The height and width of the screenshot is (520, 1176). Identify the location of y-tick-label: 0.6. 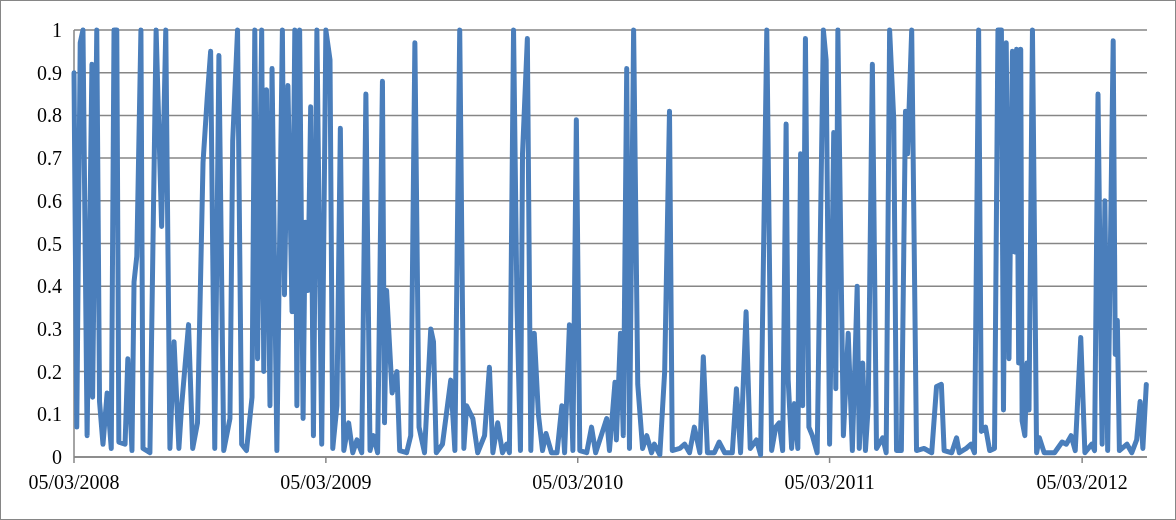
(49, 200).